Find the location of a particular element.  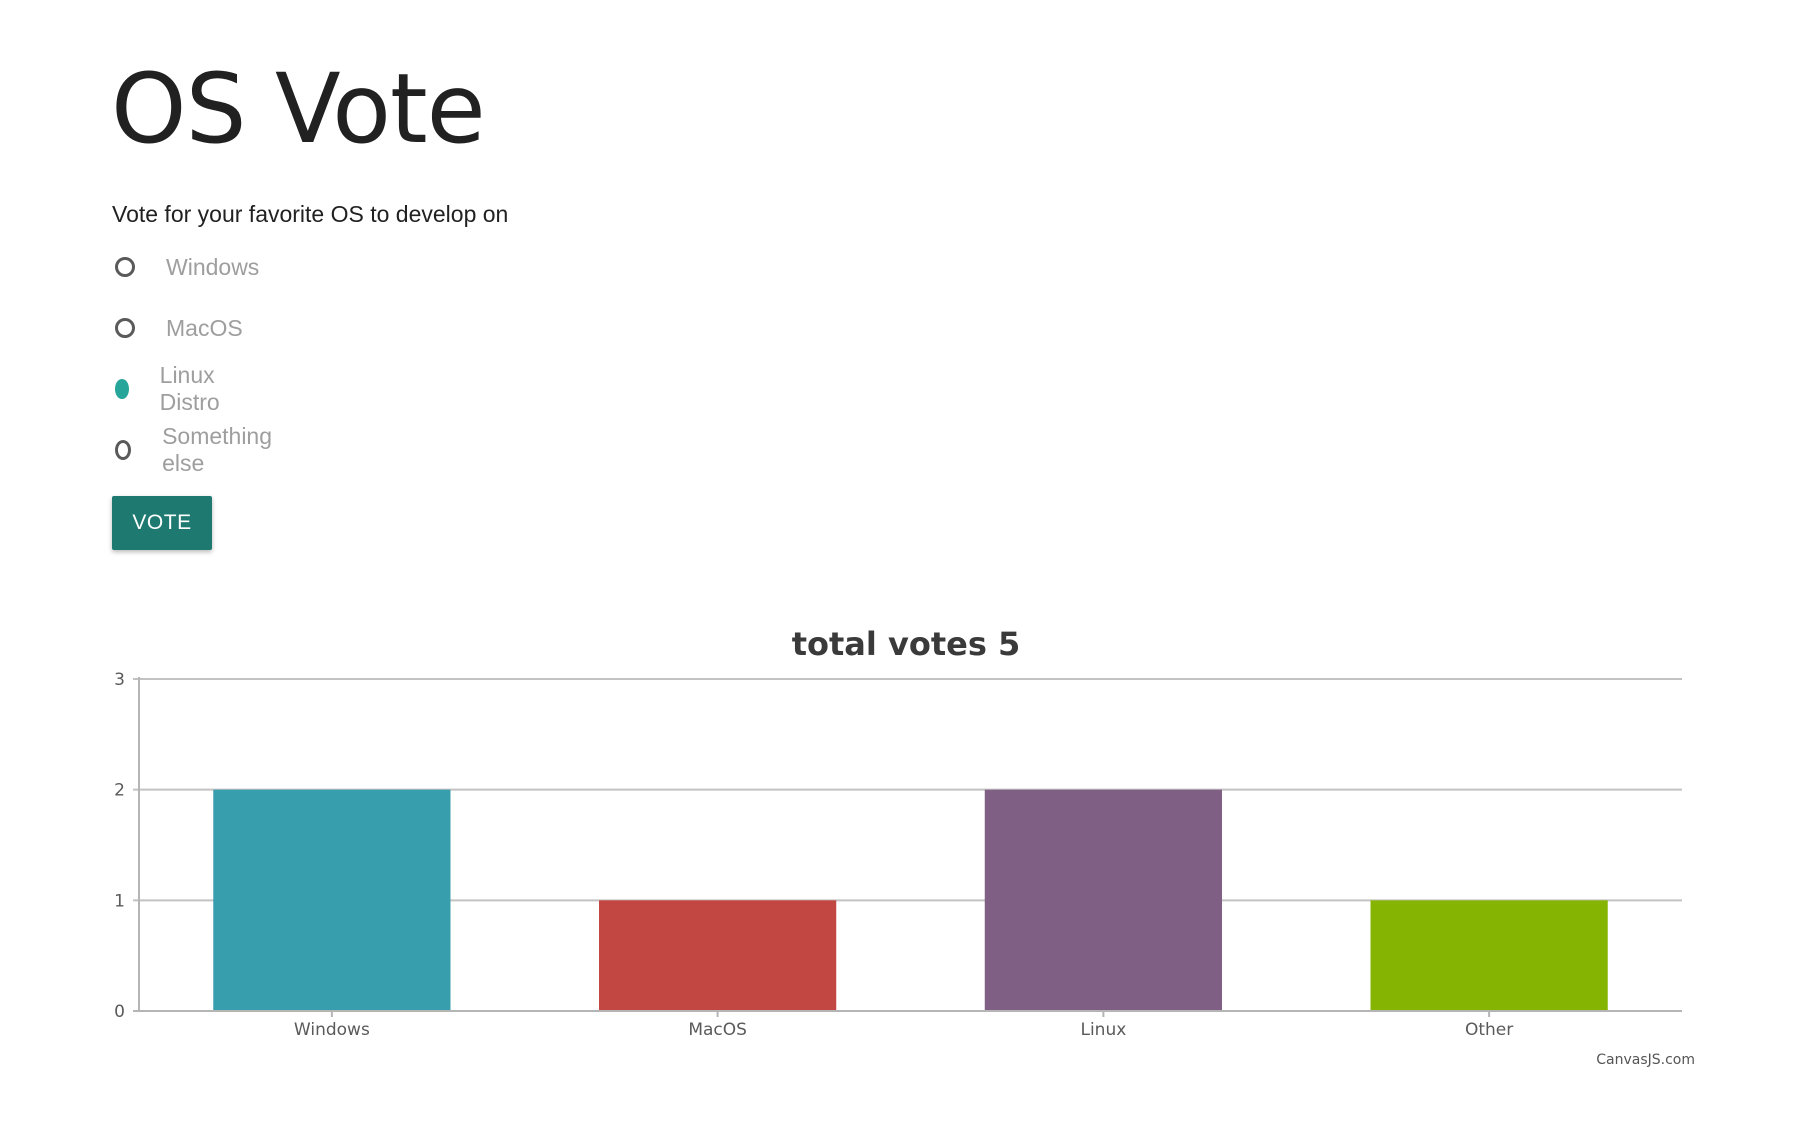

radio-macos is located at coordinates (125, 328).